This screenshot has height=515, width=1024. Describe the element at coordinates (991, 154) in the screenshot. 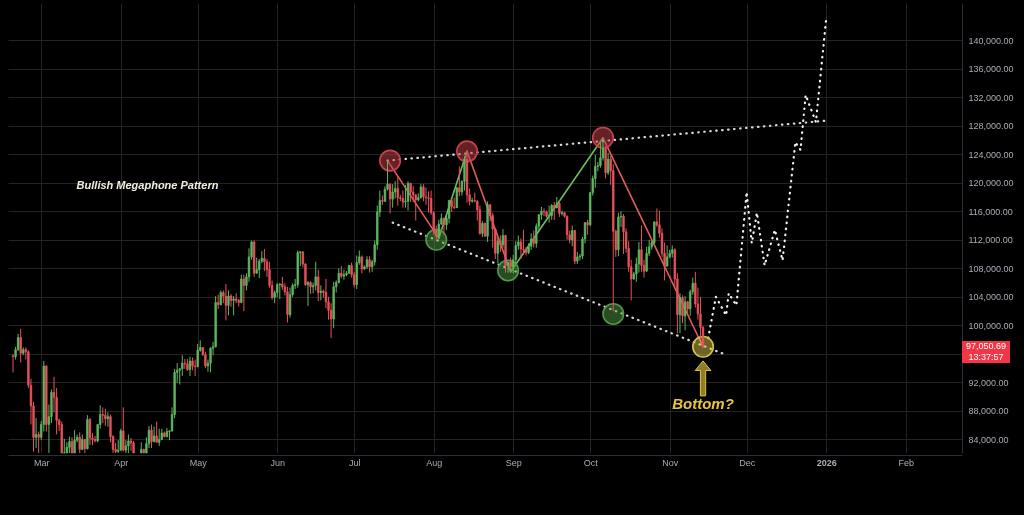

I see `y-tick-label: 124,000.00` at that location.